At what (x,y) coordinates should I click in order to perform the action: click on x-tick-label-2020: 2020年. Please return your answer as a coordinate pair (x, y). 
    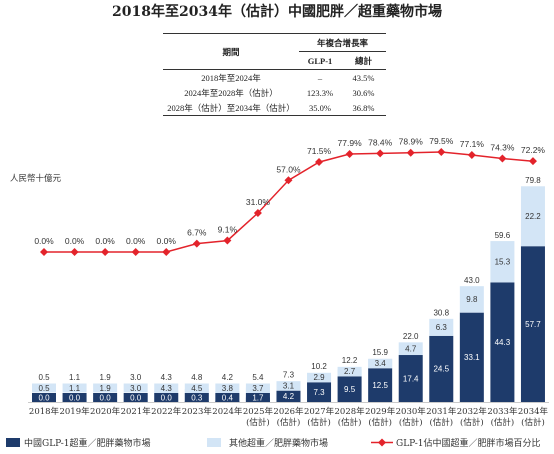
    Looking at the image, I should click on (105, 411).